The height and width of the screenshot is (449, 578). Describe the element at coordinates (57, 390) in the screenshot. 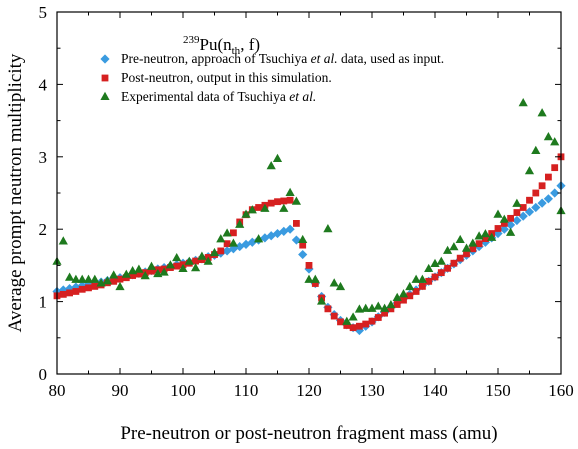

I see `x-tick-label: 80` at that location.